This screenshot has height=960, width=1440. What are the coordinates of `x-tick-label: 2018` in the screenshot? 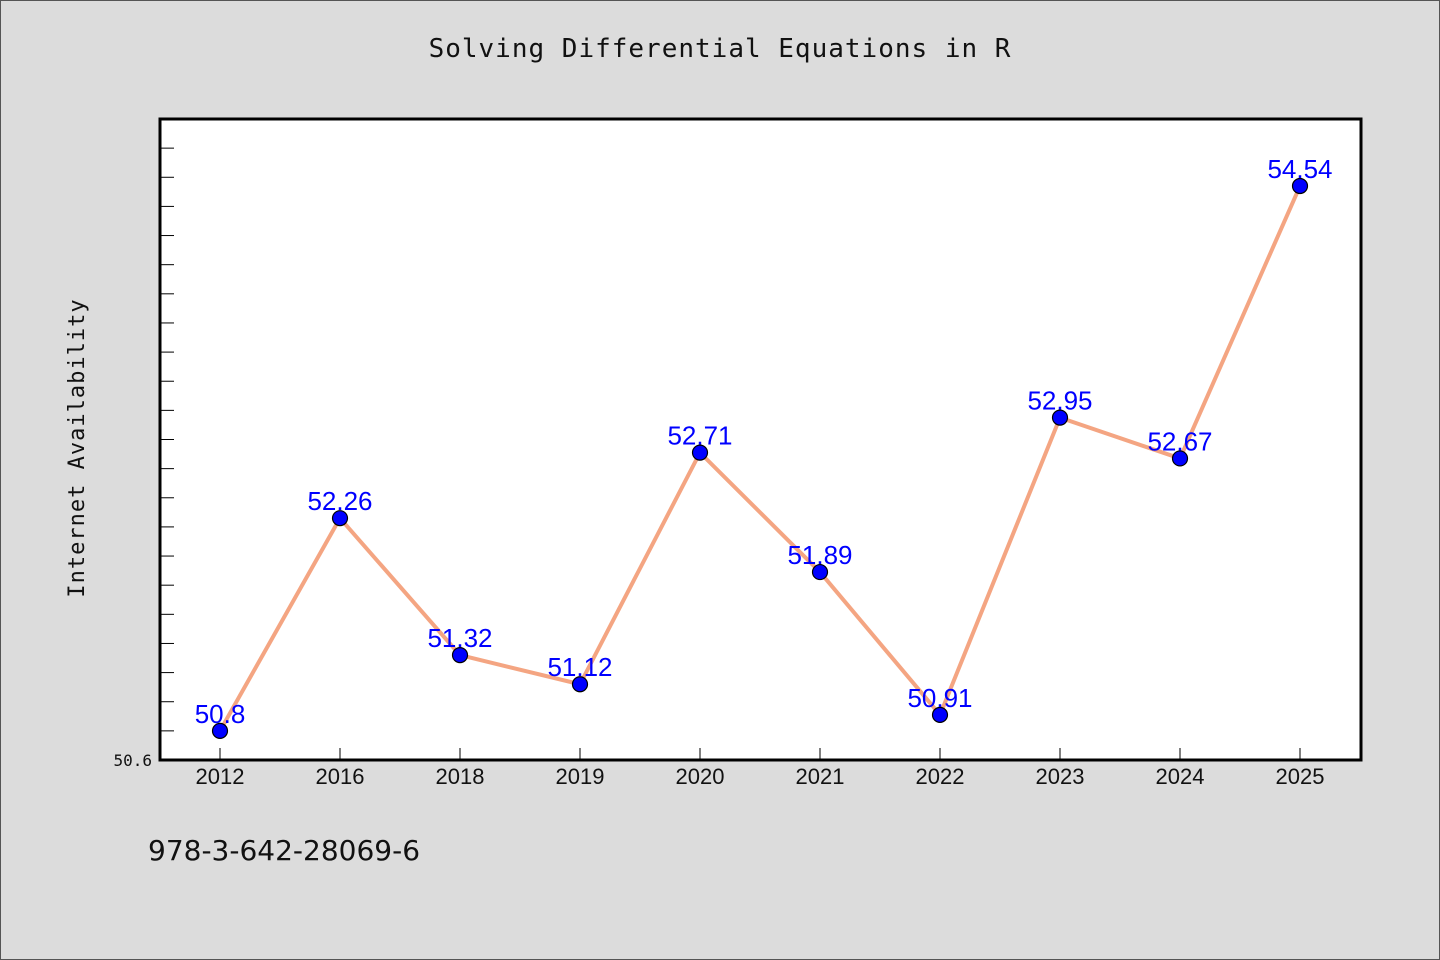 It's located at (460, 776).